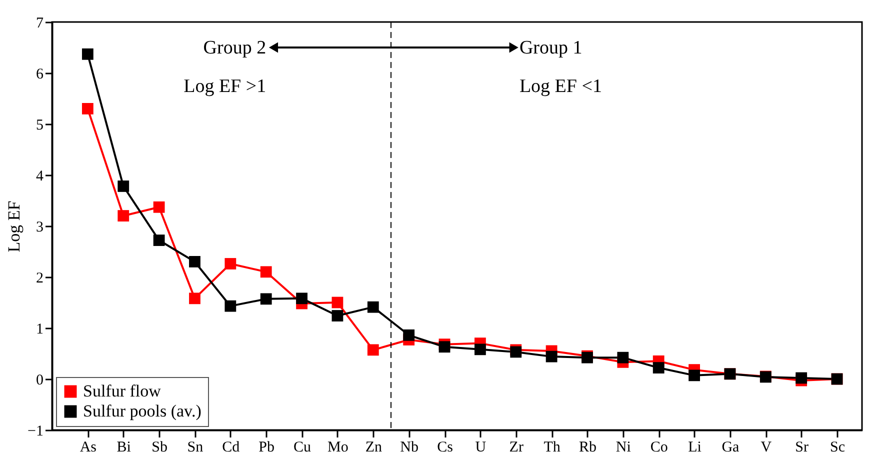  Describe the element at coordinates (36, 432) in the screenshot. I see `y-tick-label: −1` at that location.